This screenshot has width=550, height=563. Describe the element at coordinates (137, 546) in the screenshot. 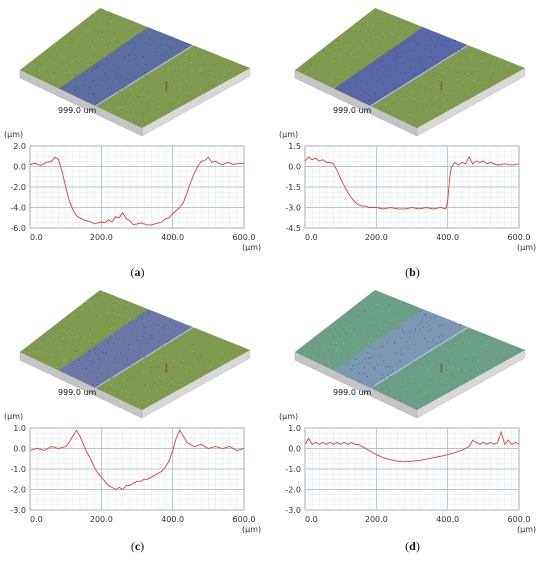

I see `panel-caption-c: (c)` at that location.